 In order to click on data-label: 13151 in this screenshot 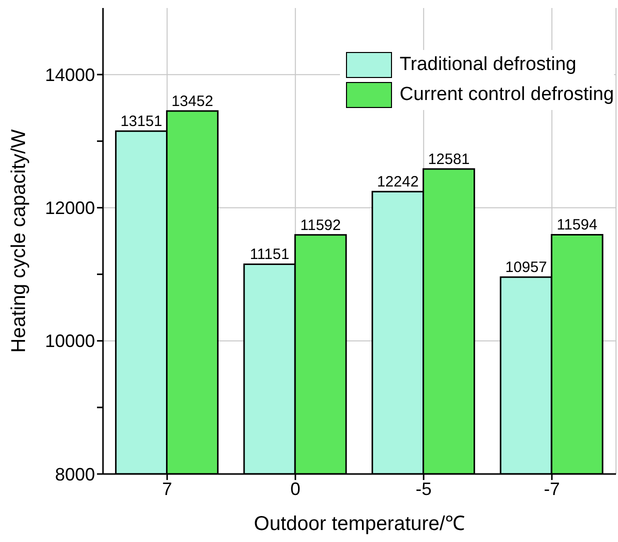, I will do `click(141, 121)`.